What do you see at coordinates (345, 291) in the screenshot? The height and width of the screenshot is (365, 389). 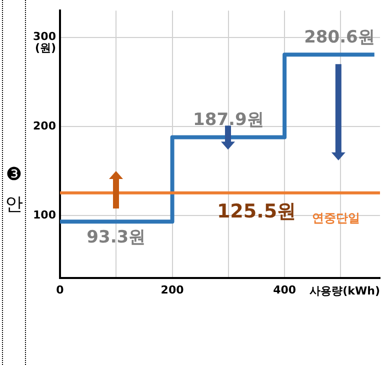 I see `x-axis-title: 사용량(kWh)` at bounding box center [345, 291].